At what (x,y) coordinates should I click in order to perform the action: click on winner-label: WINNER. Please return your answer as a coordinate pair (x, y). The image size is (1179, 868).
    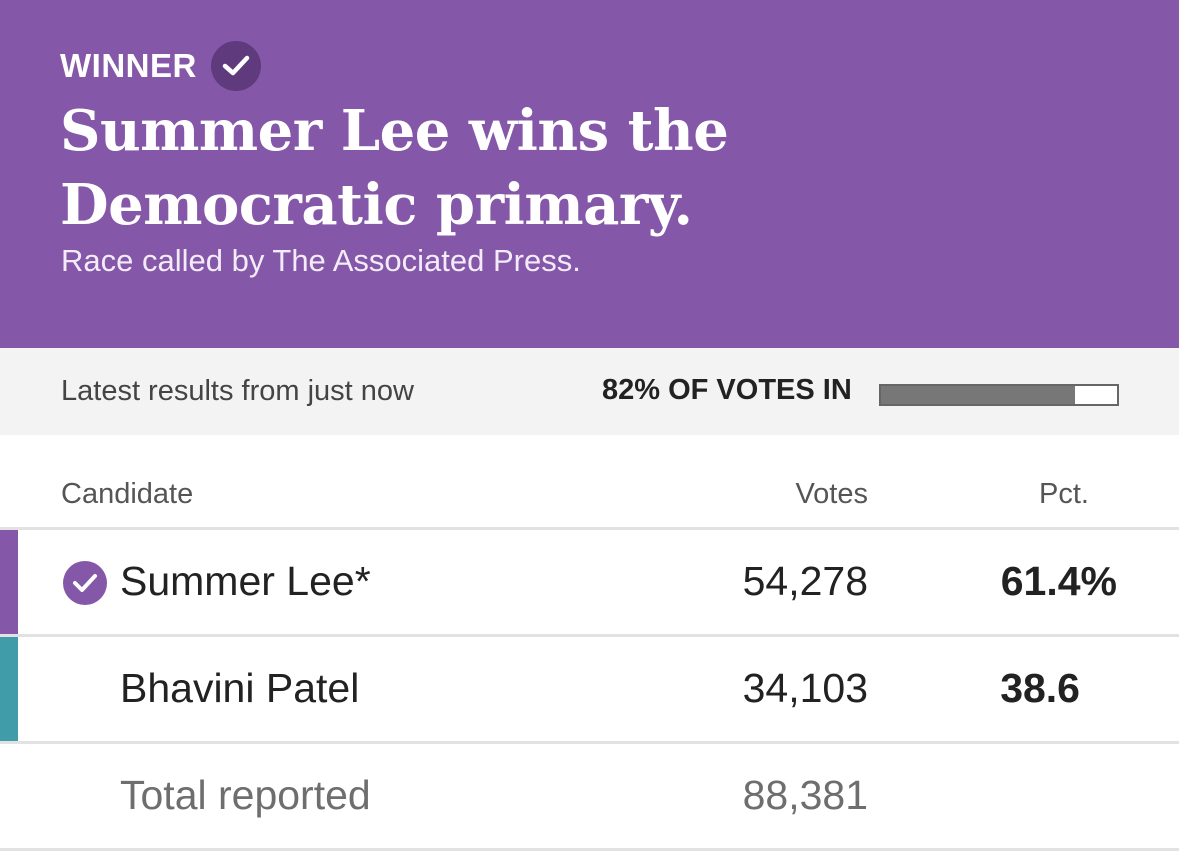
    Looking at the image, I should click on (128, 66).